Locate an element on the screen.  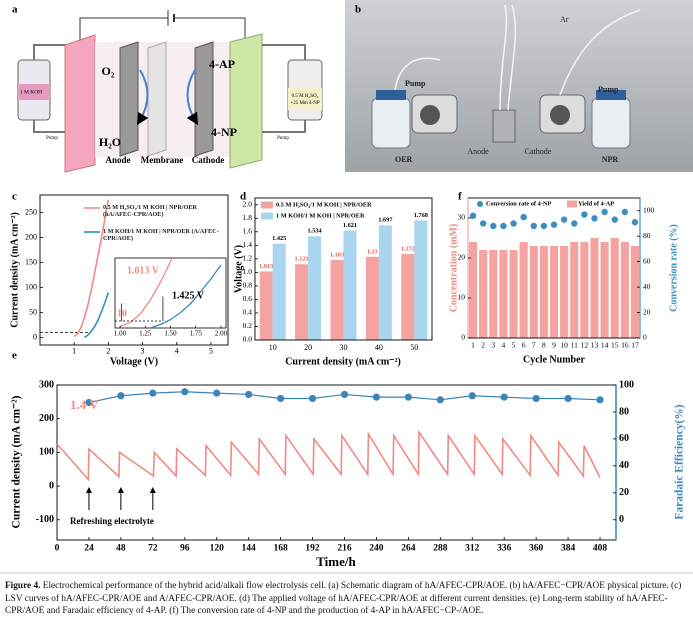
species-label: O₂ is located at coordinates (108, 71).